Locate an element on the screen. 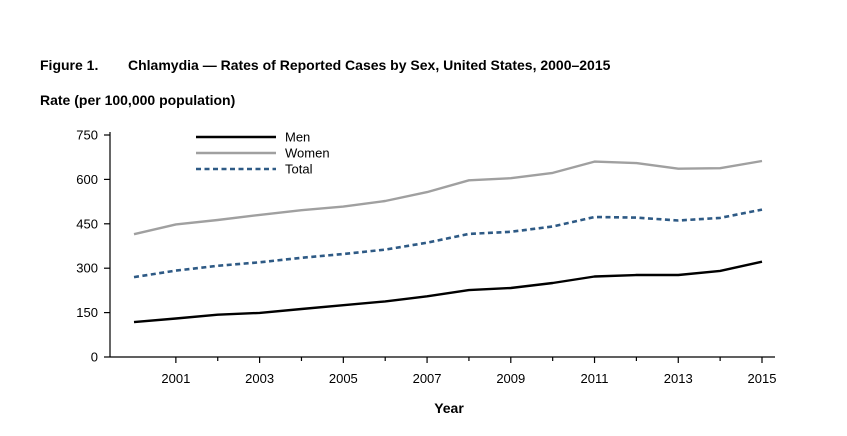 The image size is (847, 436). x-tick-label: 2007 is located at coordinates (427, 378).